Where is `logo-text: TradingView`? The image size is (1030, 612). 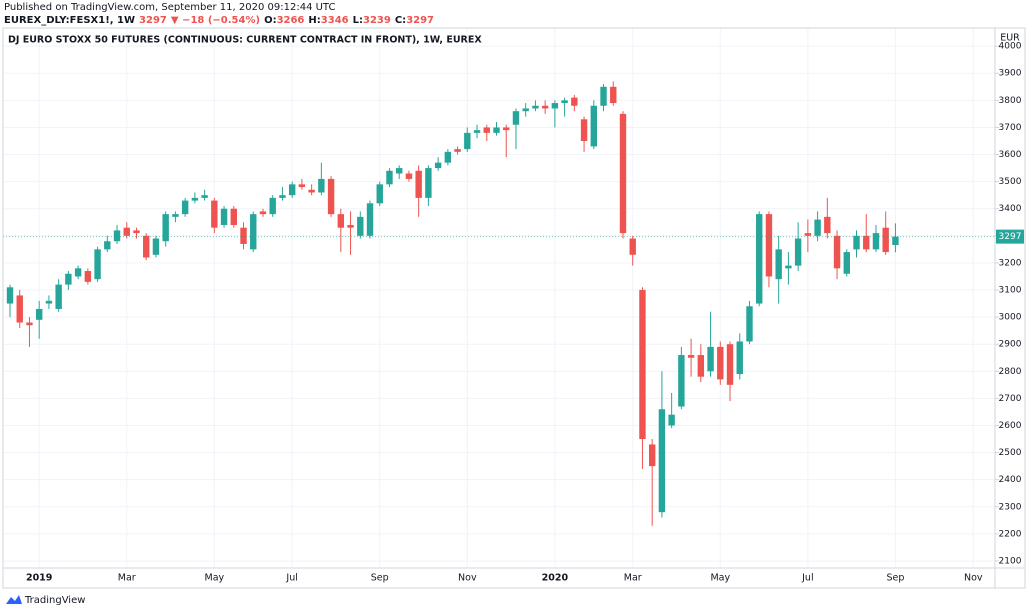
logo-text: TradingView is located at coordinates (54, 600).